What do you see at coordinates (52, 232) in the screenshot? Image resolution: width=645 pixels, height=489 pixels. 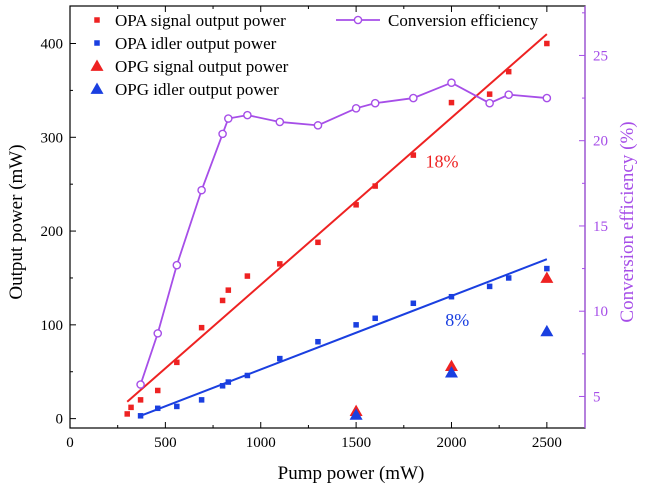 I see `y-tick-label: 200` at bounding box center [52, 232].